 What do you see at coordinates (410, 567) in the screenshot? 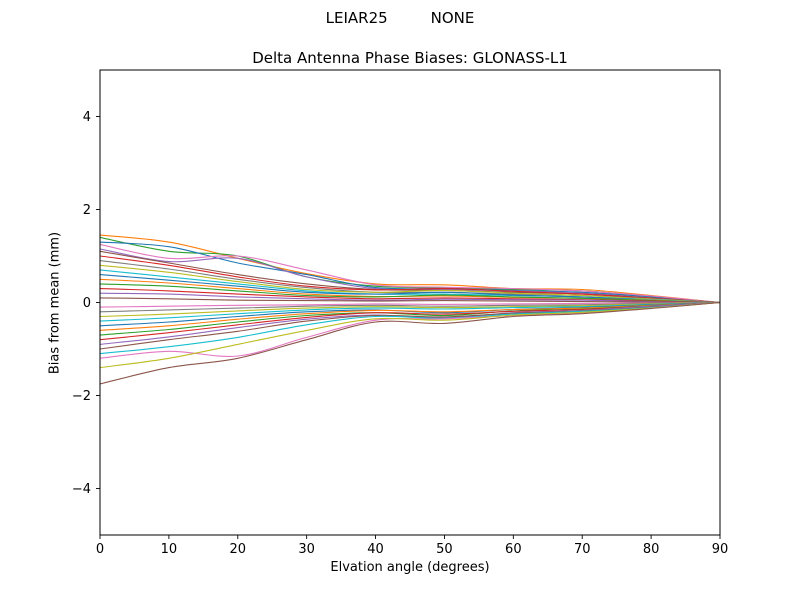
I see `x-axis-label: Elvation angle (degrees)` at bounding box center [410, 567].